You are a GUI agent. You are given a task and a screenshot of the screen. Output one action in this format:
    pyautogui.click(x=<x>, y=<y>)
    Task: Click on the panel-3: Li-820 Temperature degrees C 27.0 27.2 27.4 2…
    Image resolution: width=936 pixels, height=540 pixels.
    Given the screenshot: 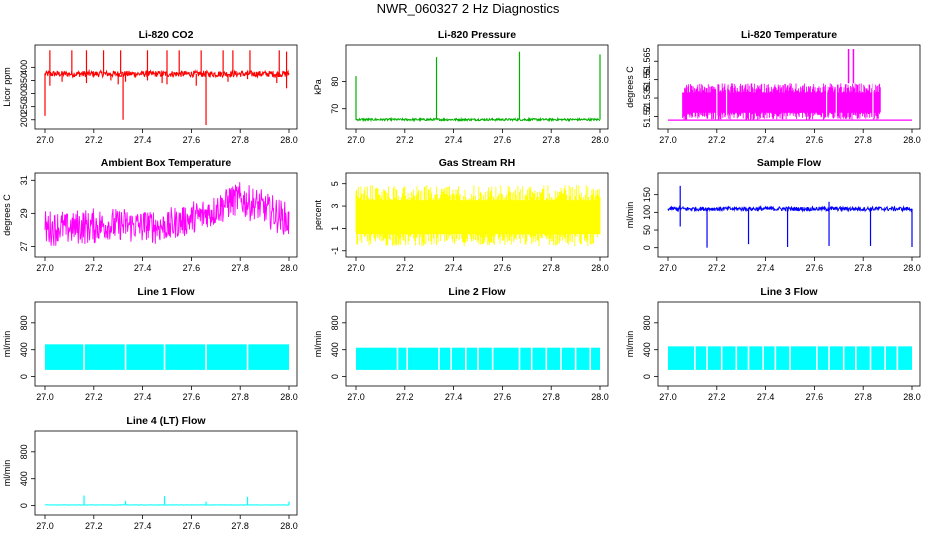 What is the action you would take?
    pyautogui.click(x=773, y=87)
    